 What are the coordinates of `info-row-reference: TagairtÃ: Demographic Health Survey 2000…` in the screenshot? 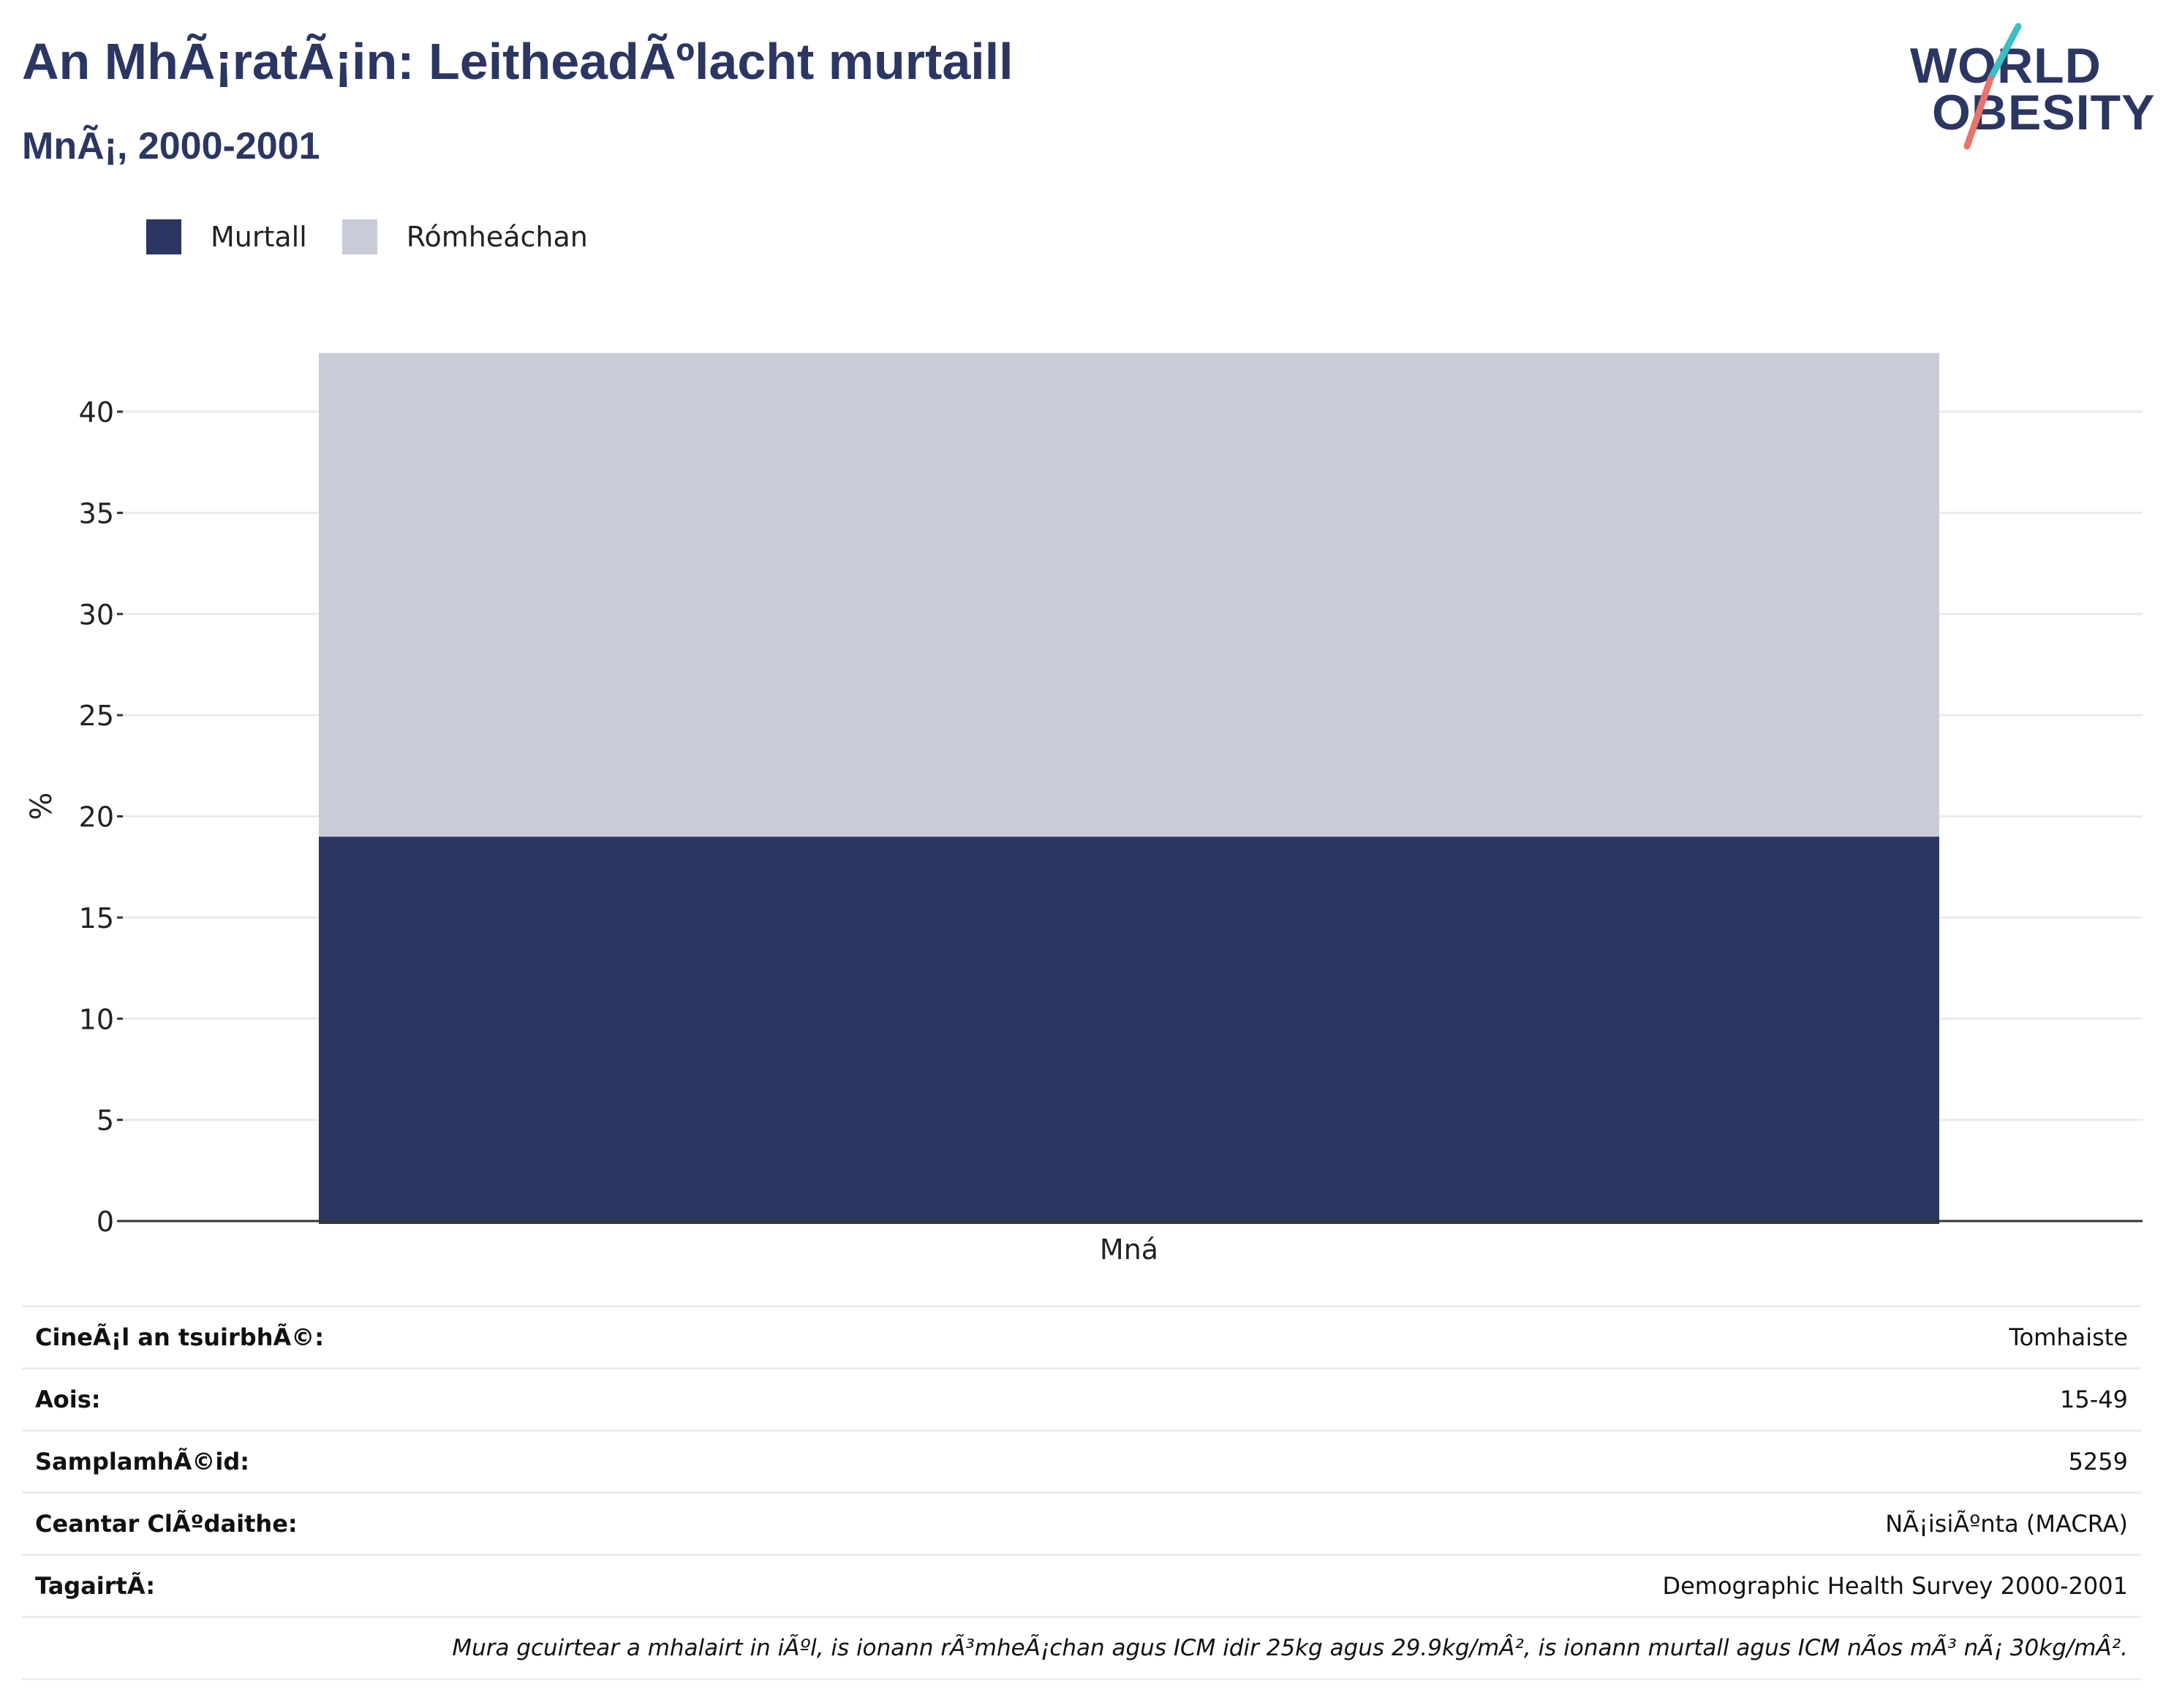 It's located at (1081, 1585).